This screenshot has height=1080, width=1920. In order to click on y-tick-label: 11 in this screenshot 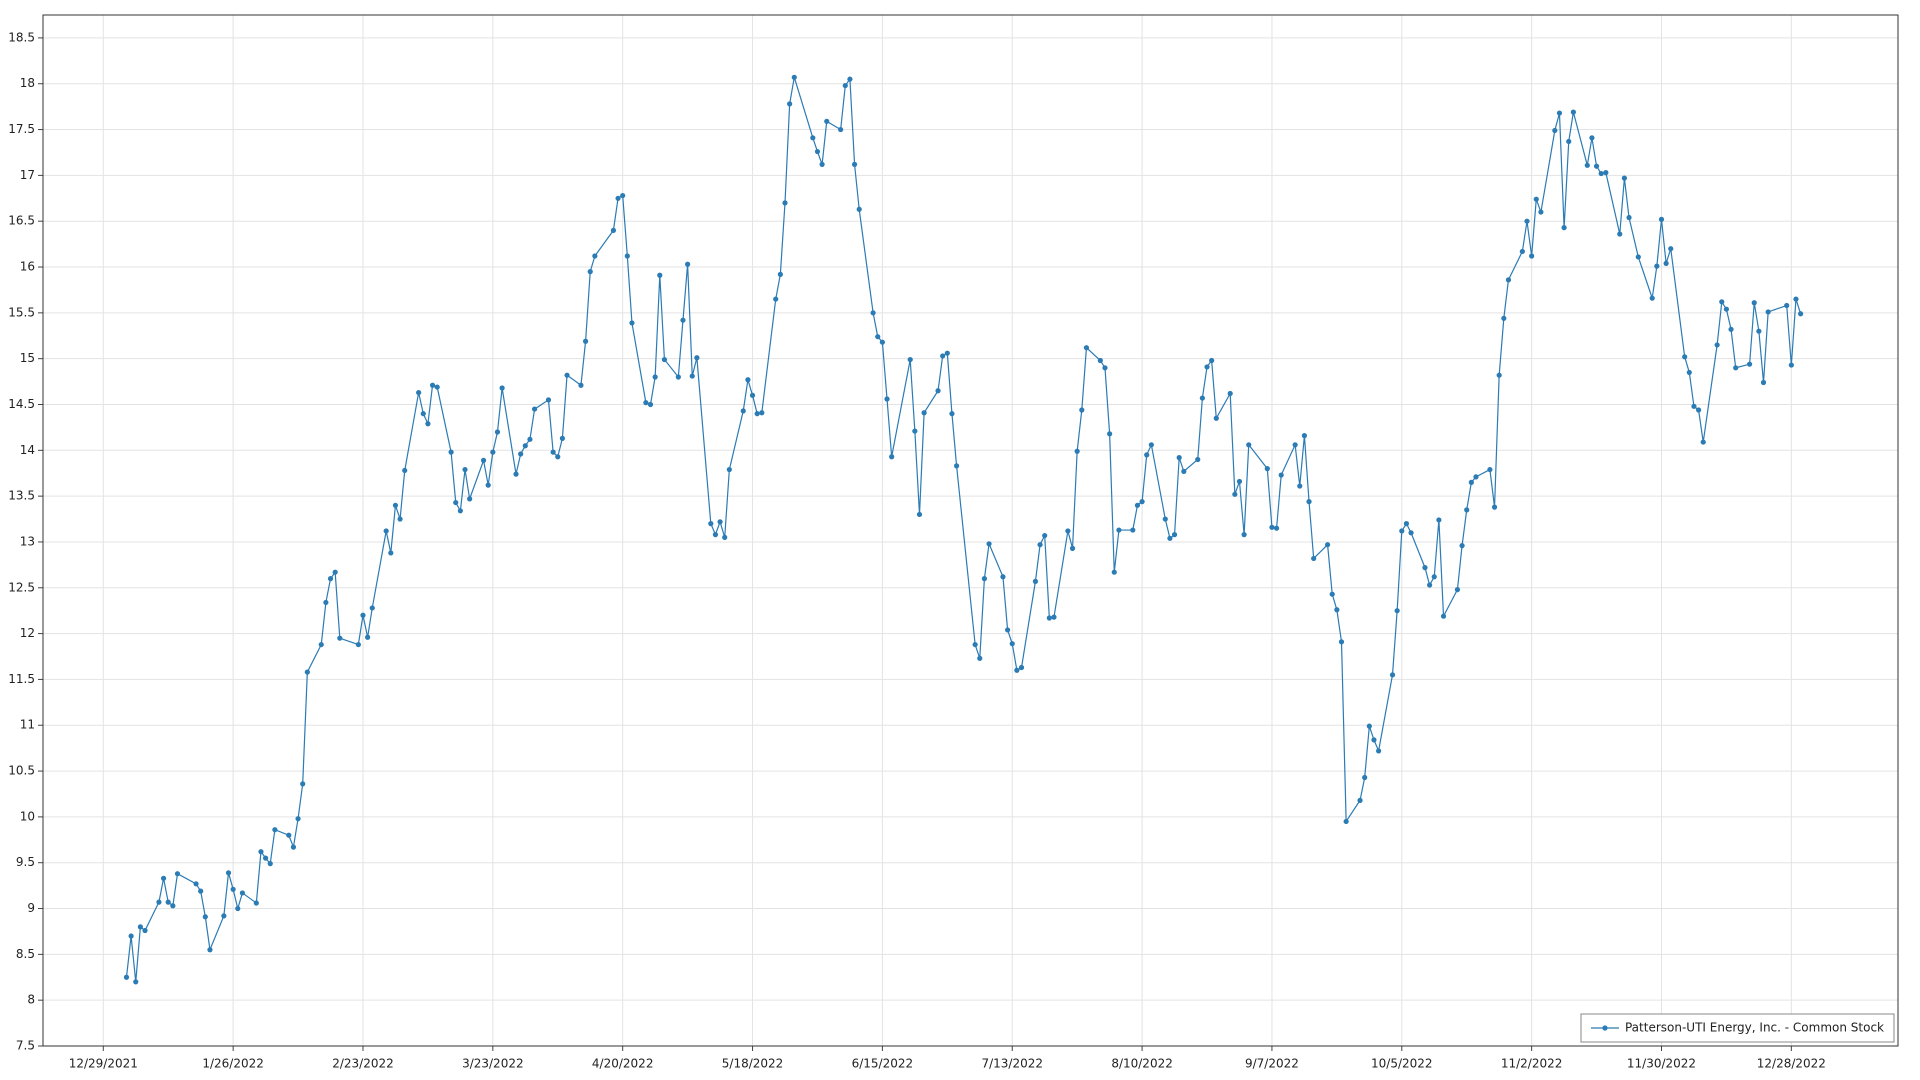, I will do `click(27, 725)`.